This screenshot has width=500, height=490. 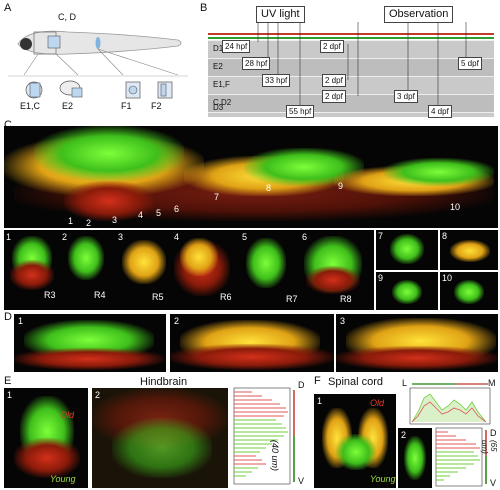 I want to click on panel-e1-image: 1 Old Young, so click(x=46, y=438).